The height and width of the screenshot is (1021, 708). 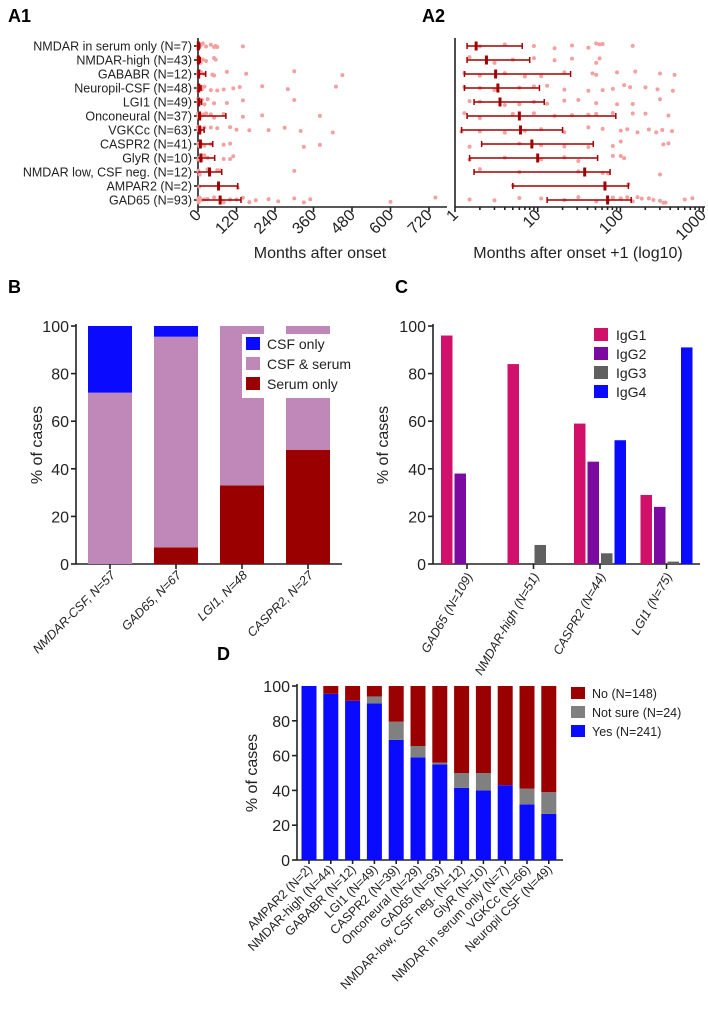 What do you see at coordinates (266, 222) in the screenshot?
I see `a1-x-tick-label: 240` at bounding box center [266, 222].